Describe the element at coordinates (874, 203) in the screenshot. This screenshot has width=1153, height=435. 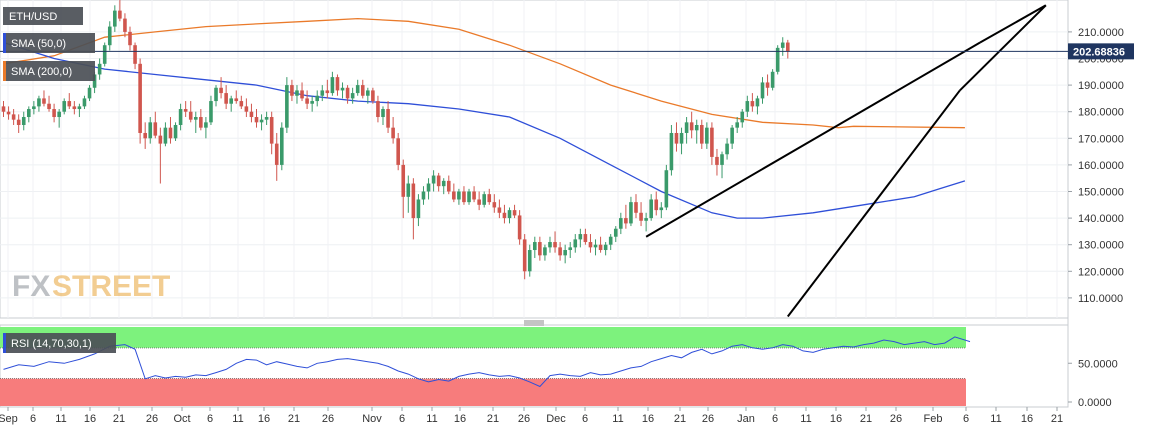
I see `wedge-trendline` at that location.